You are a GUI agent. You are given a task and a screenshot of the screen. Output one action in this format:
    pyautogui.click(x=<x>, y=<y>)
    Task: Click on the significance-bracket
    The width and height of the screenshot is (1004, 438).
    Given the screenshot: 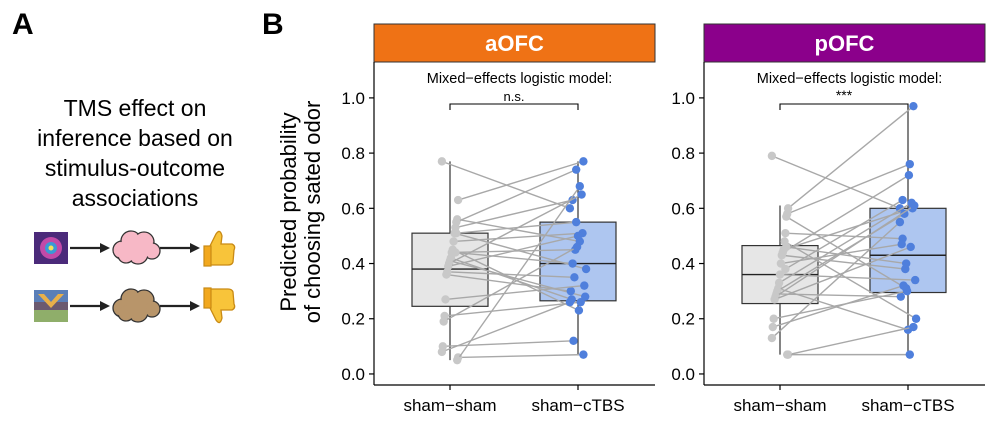 What is the action you would take?
    pyautogui.click(x=844, y=106)
    